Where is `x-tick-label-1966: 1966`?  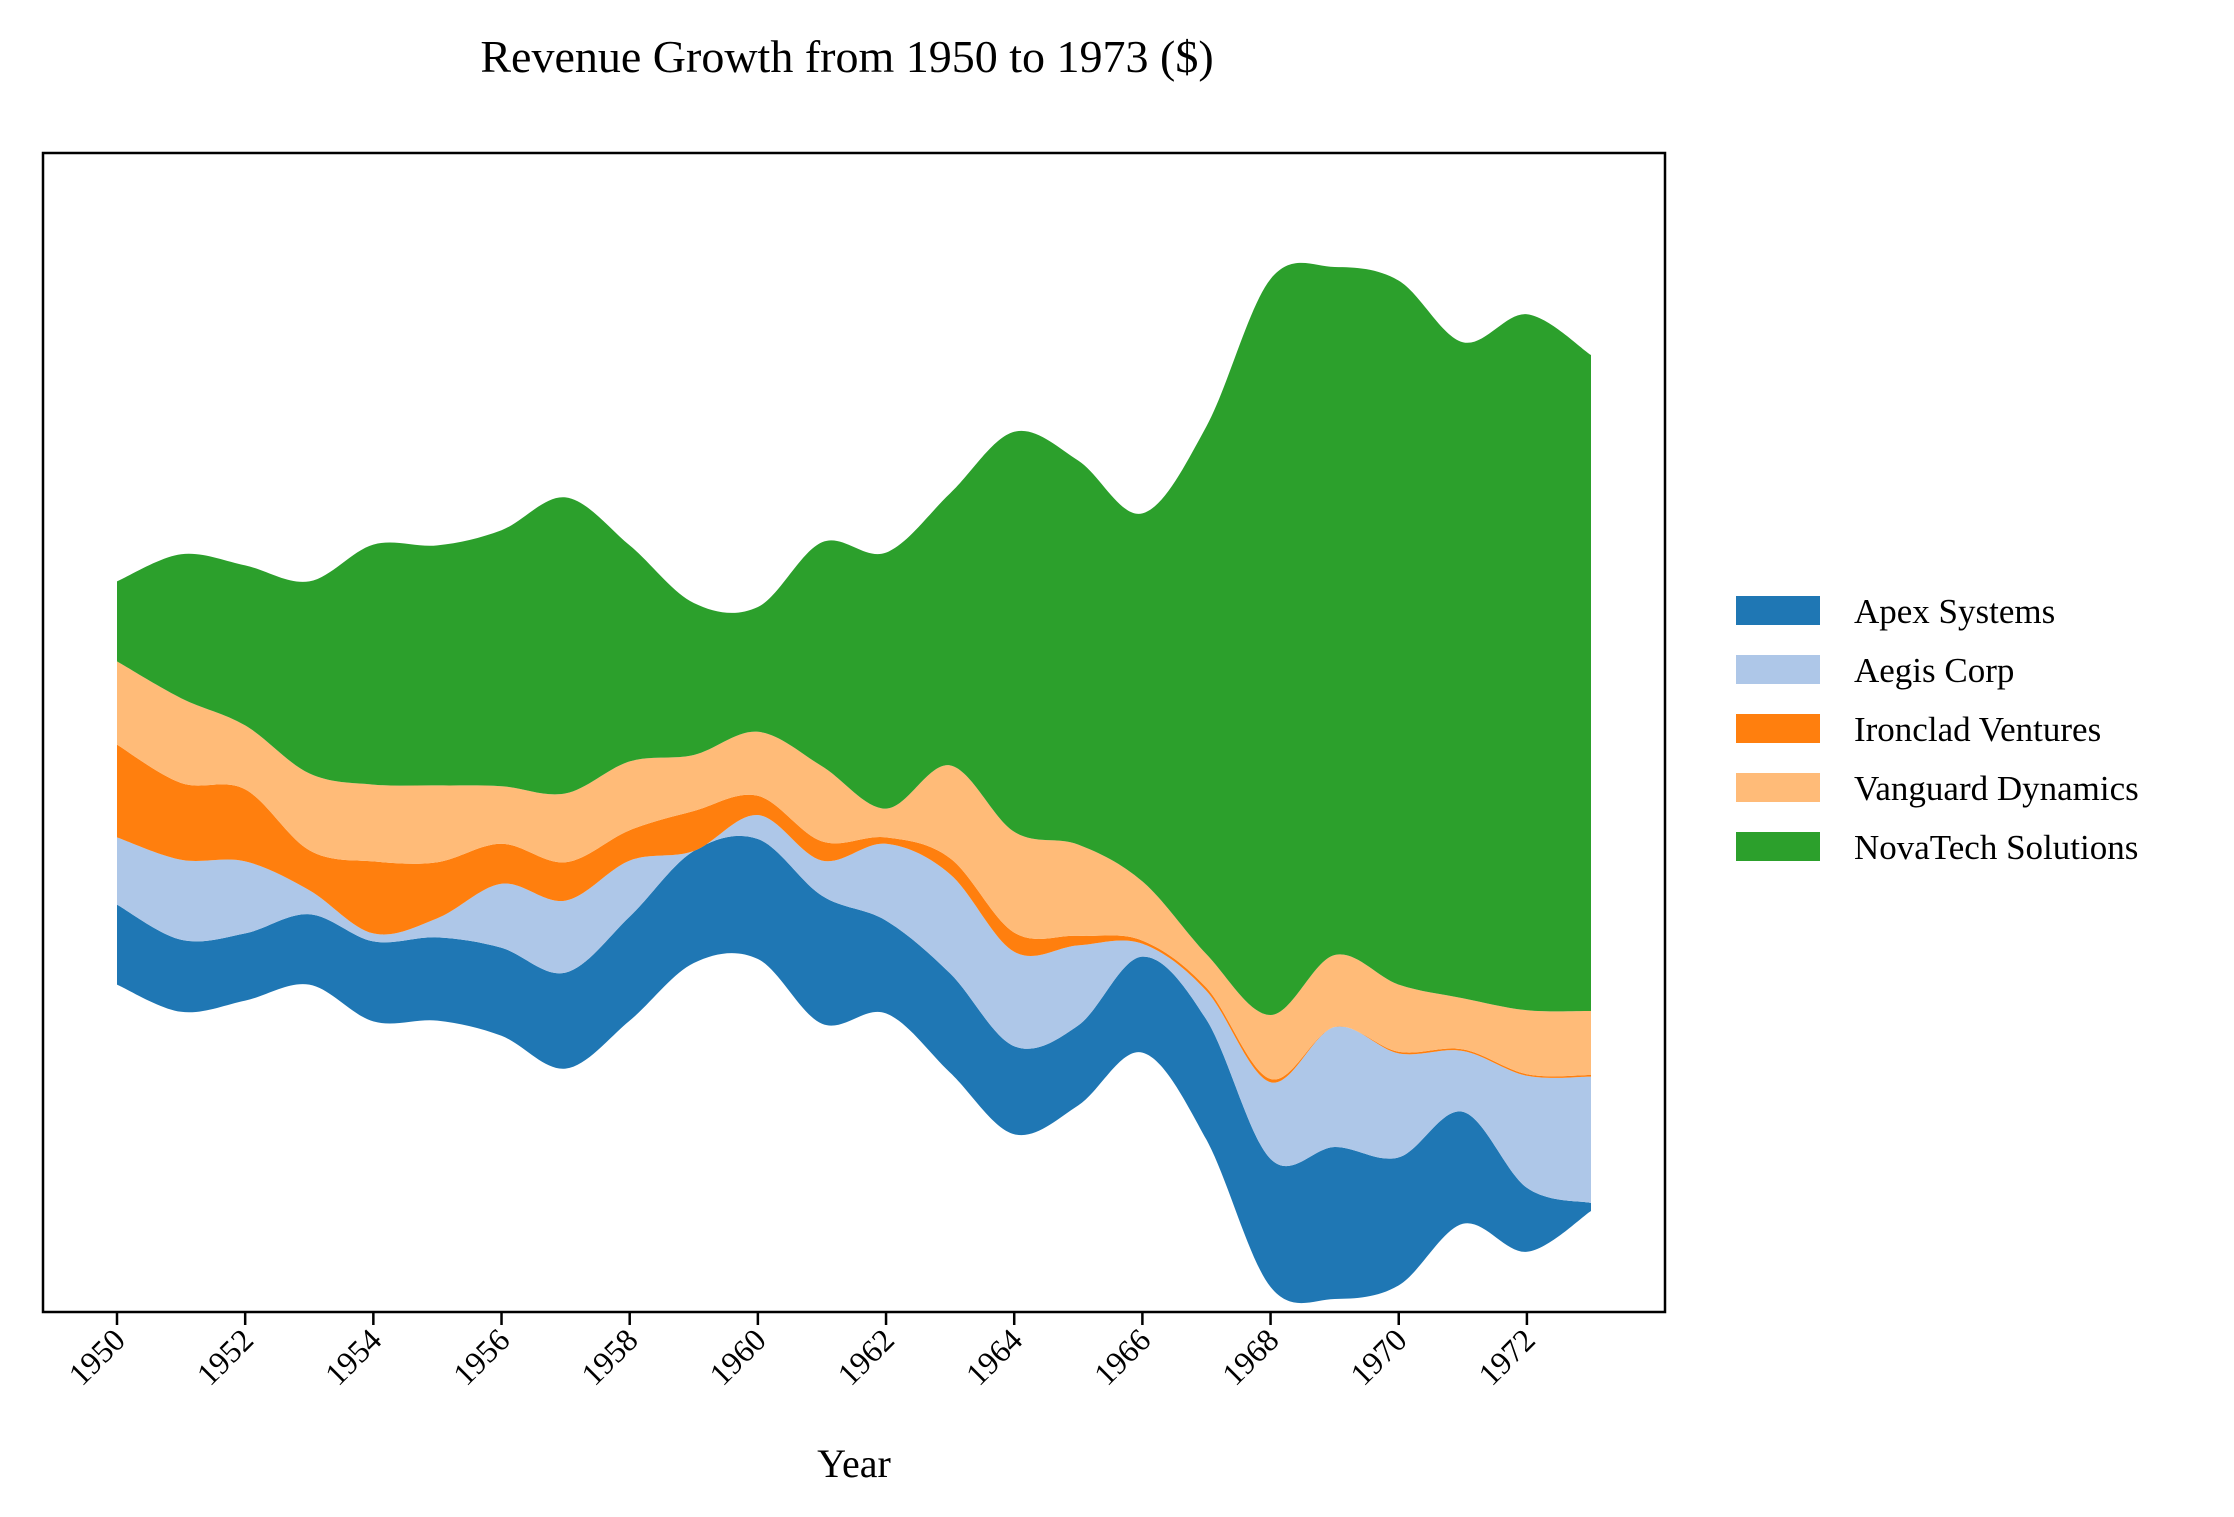
x-tick-label-1966: 1966 is located at coordinates (1122, 1356).